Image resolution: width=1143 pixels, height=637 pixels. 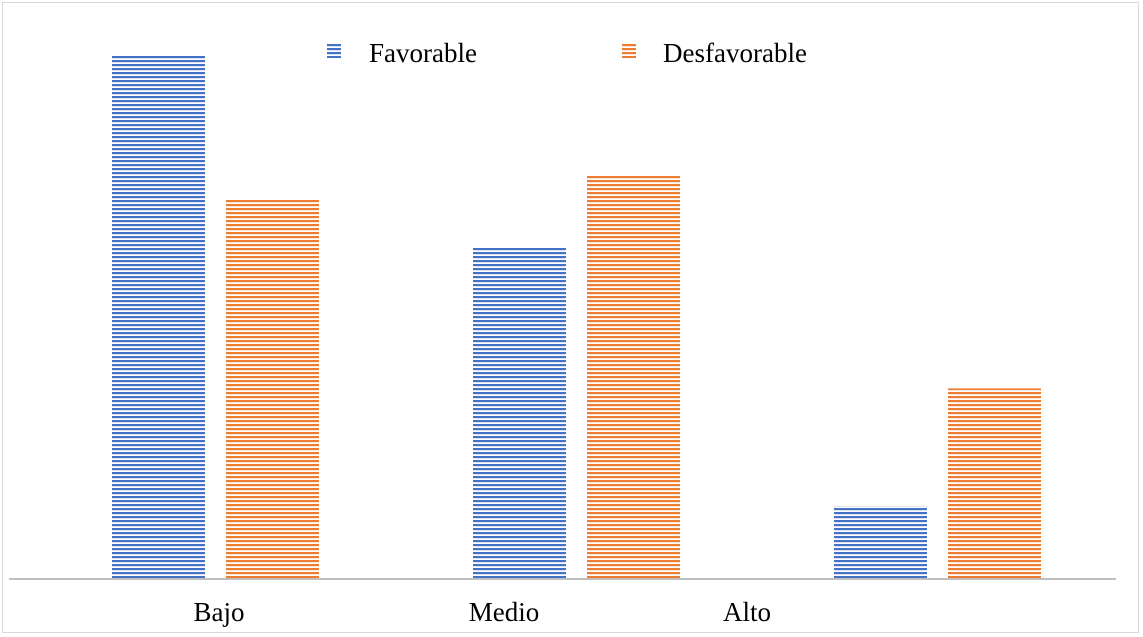 What do you see at coordinates (423, 53) in the screenshot?
I see `legend-label-favorable: Favorable` at bounding box center [423, 53].